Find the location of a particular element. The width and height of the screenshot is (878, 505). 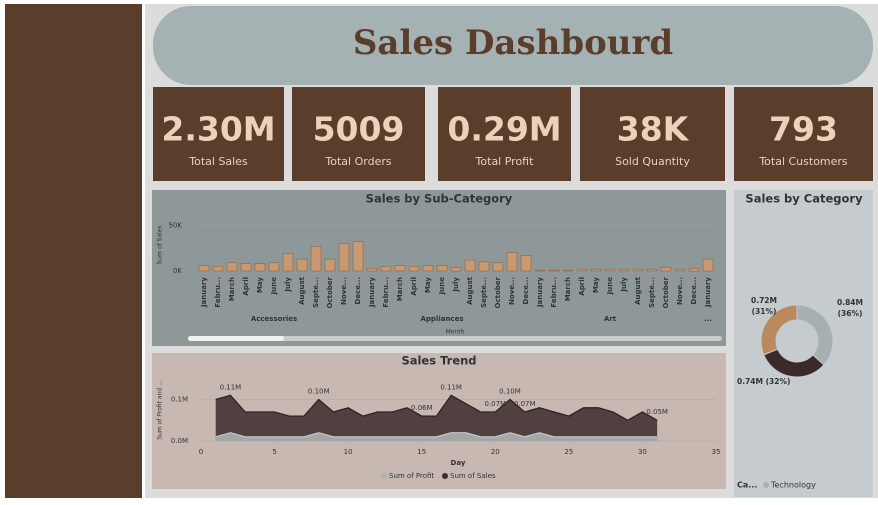

x-tick-label: 10 is located at coordinates (348, 452).